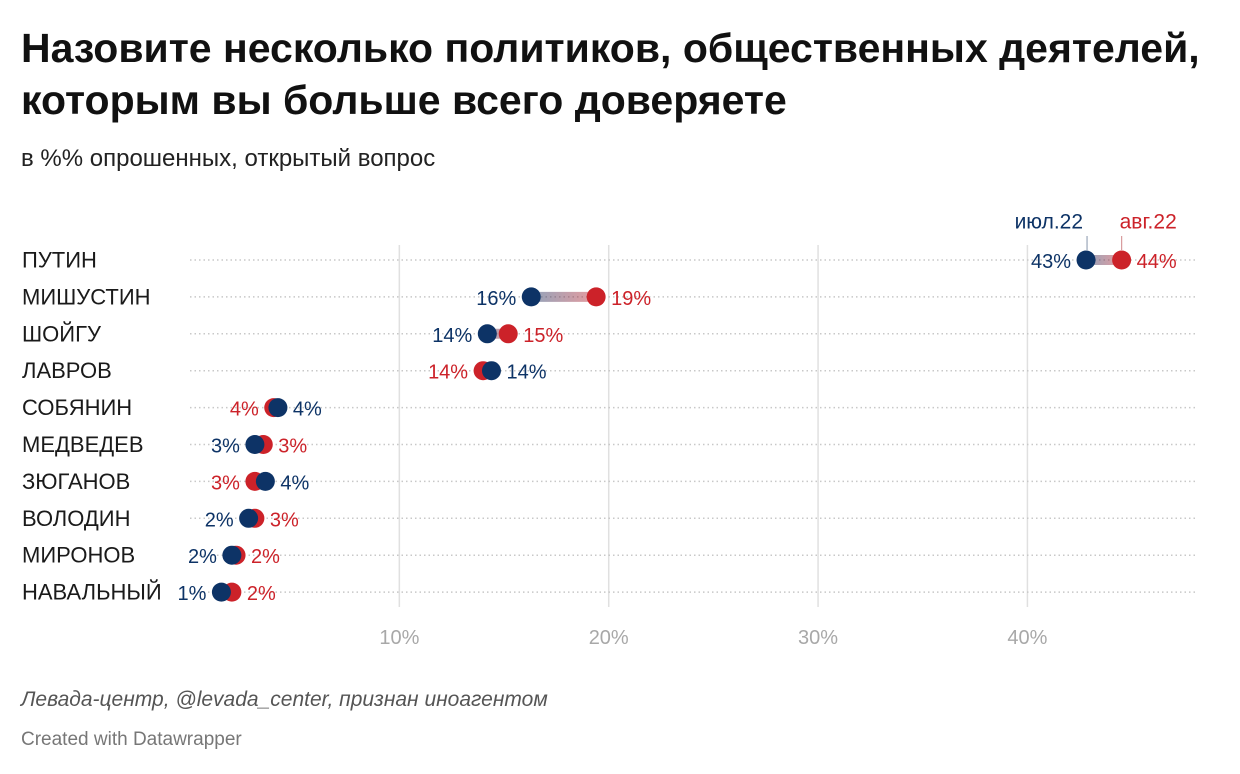 The width and height of the screenshot is (1240, 774). I want to click on value-label-aug: 4%, so click(244, 410).